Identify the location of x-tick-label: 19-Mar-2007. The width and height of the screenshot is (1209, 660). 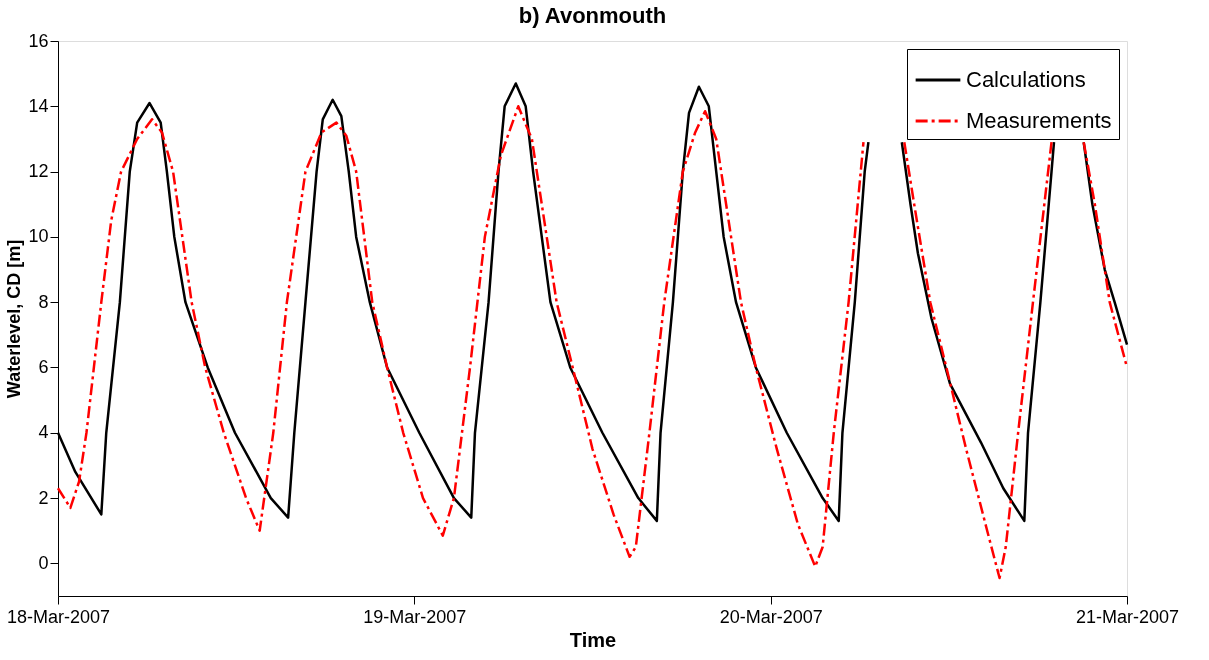
(415, 616).